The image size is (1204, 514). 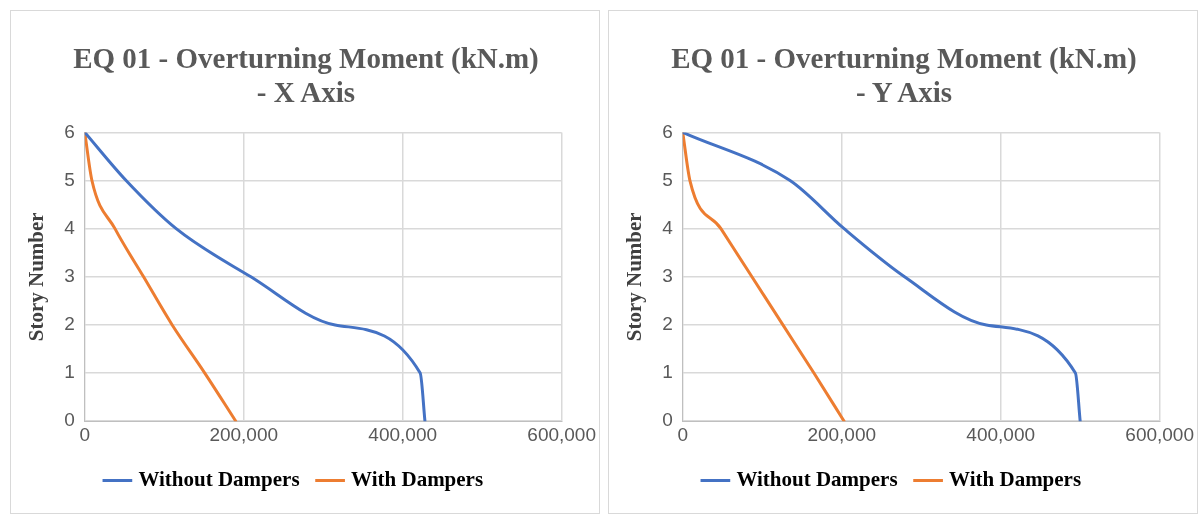 I want to click on chart-title: EQ 01 - Overturning Moment (kN.m) - Y Axis, so click(x=904, y=75).